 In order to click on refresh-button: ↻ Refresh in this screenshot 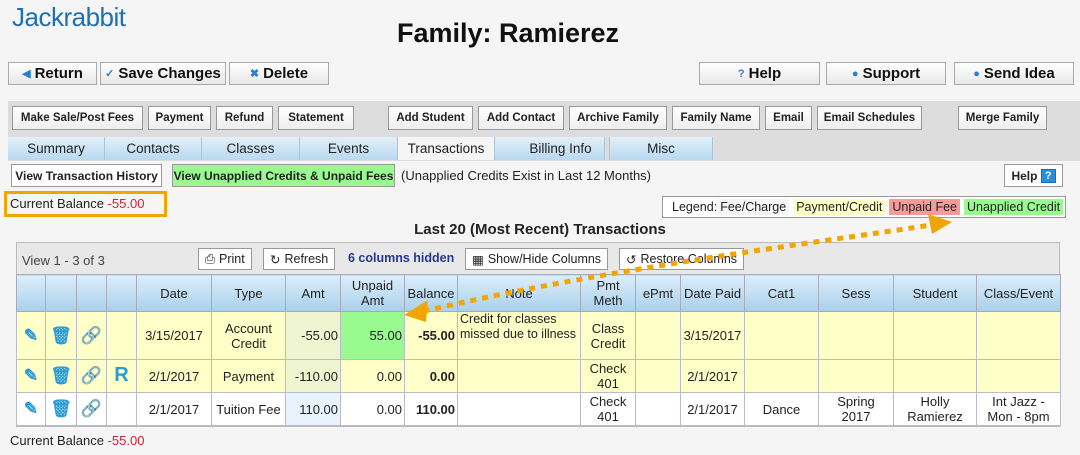, I will do `click(299, 259)`.